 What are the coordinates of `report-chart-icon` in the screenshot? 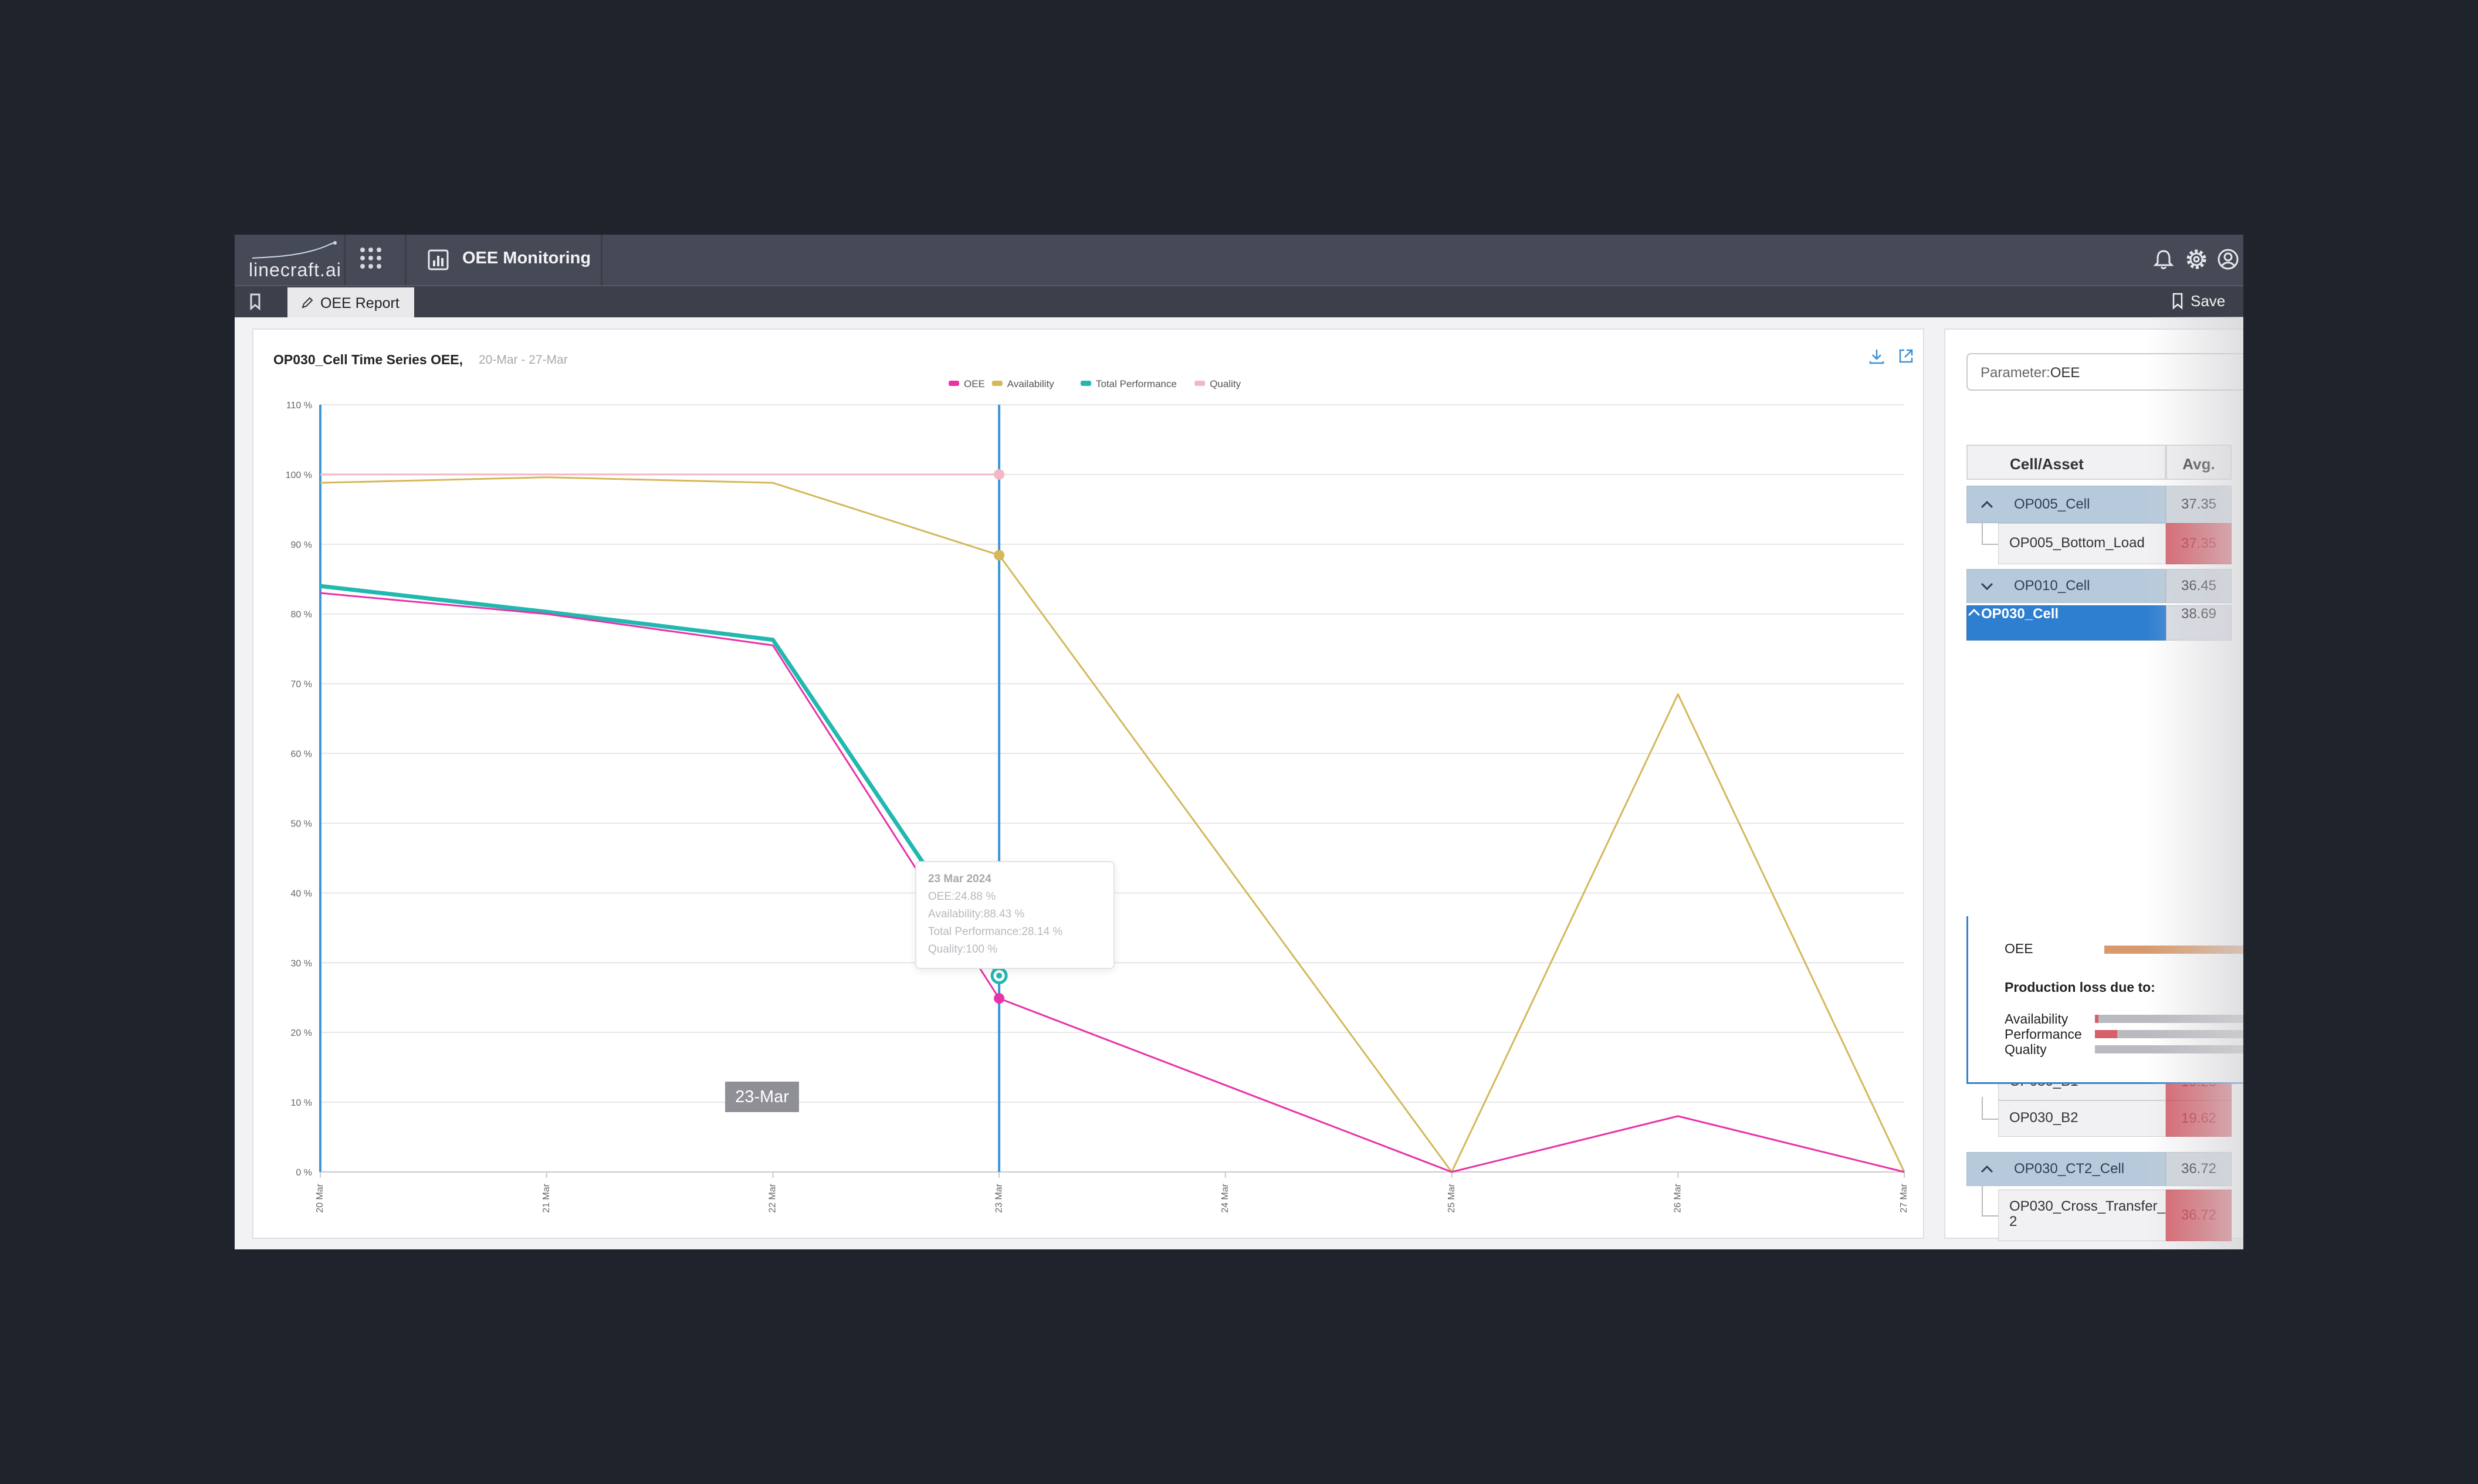 It's located at (439, 260).